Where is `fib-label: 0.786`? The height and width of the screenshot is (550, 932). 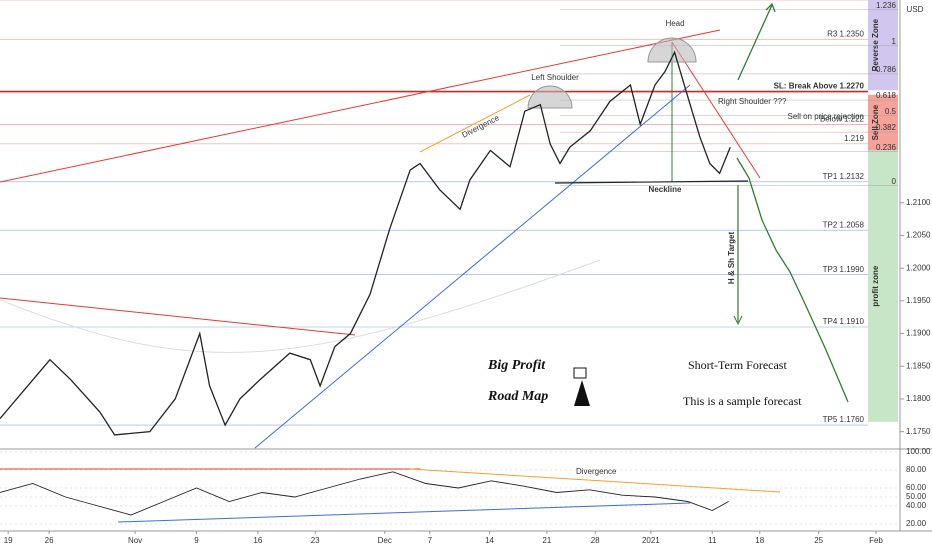 fib-label: 0.786 is located at coordinates (886, 69).